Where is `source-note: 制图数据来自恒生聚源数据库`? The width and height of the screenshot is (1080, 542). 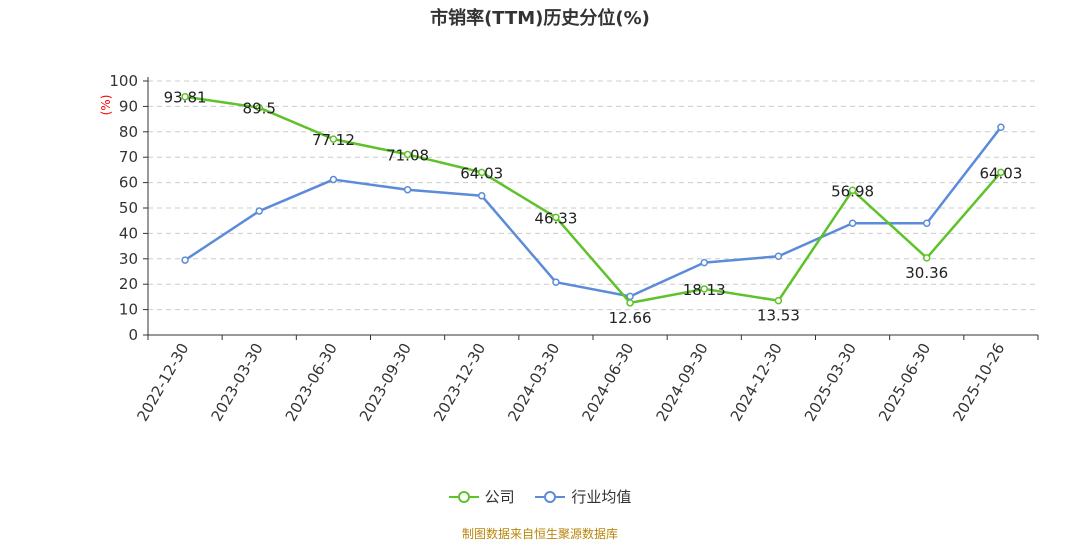 source-note: 制图数据来自恒生聚源数据库 is located at coordinates (539, 534).